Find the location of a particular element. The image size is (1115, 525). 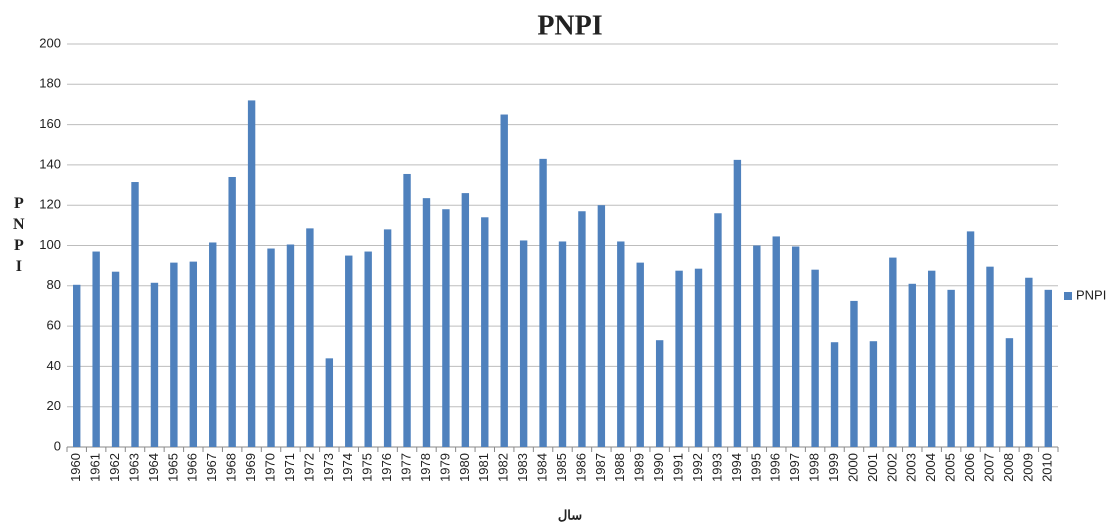

x-tick-label: 1976 is located at coordinates (386, 467).